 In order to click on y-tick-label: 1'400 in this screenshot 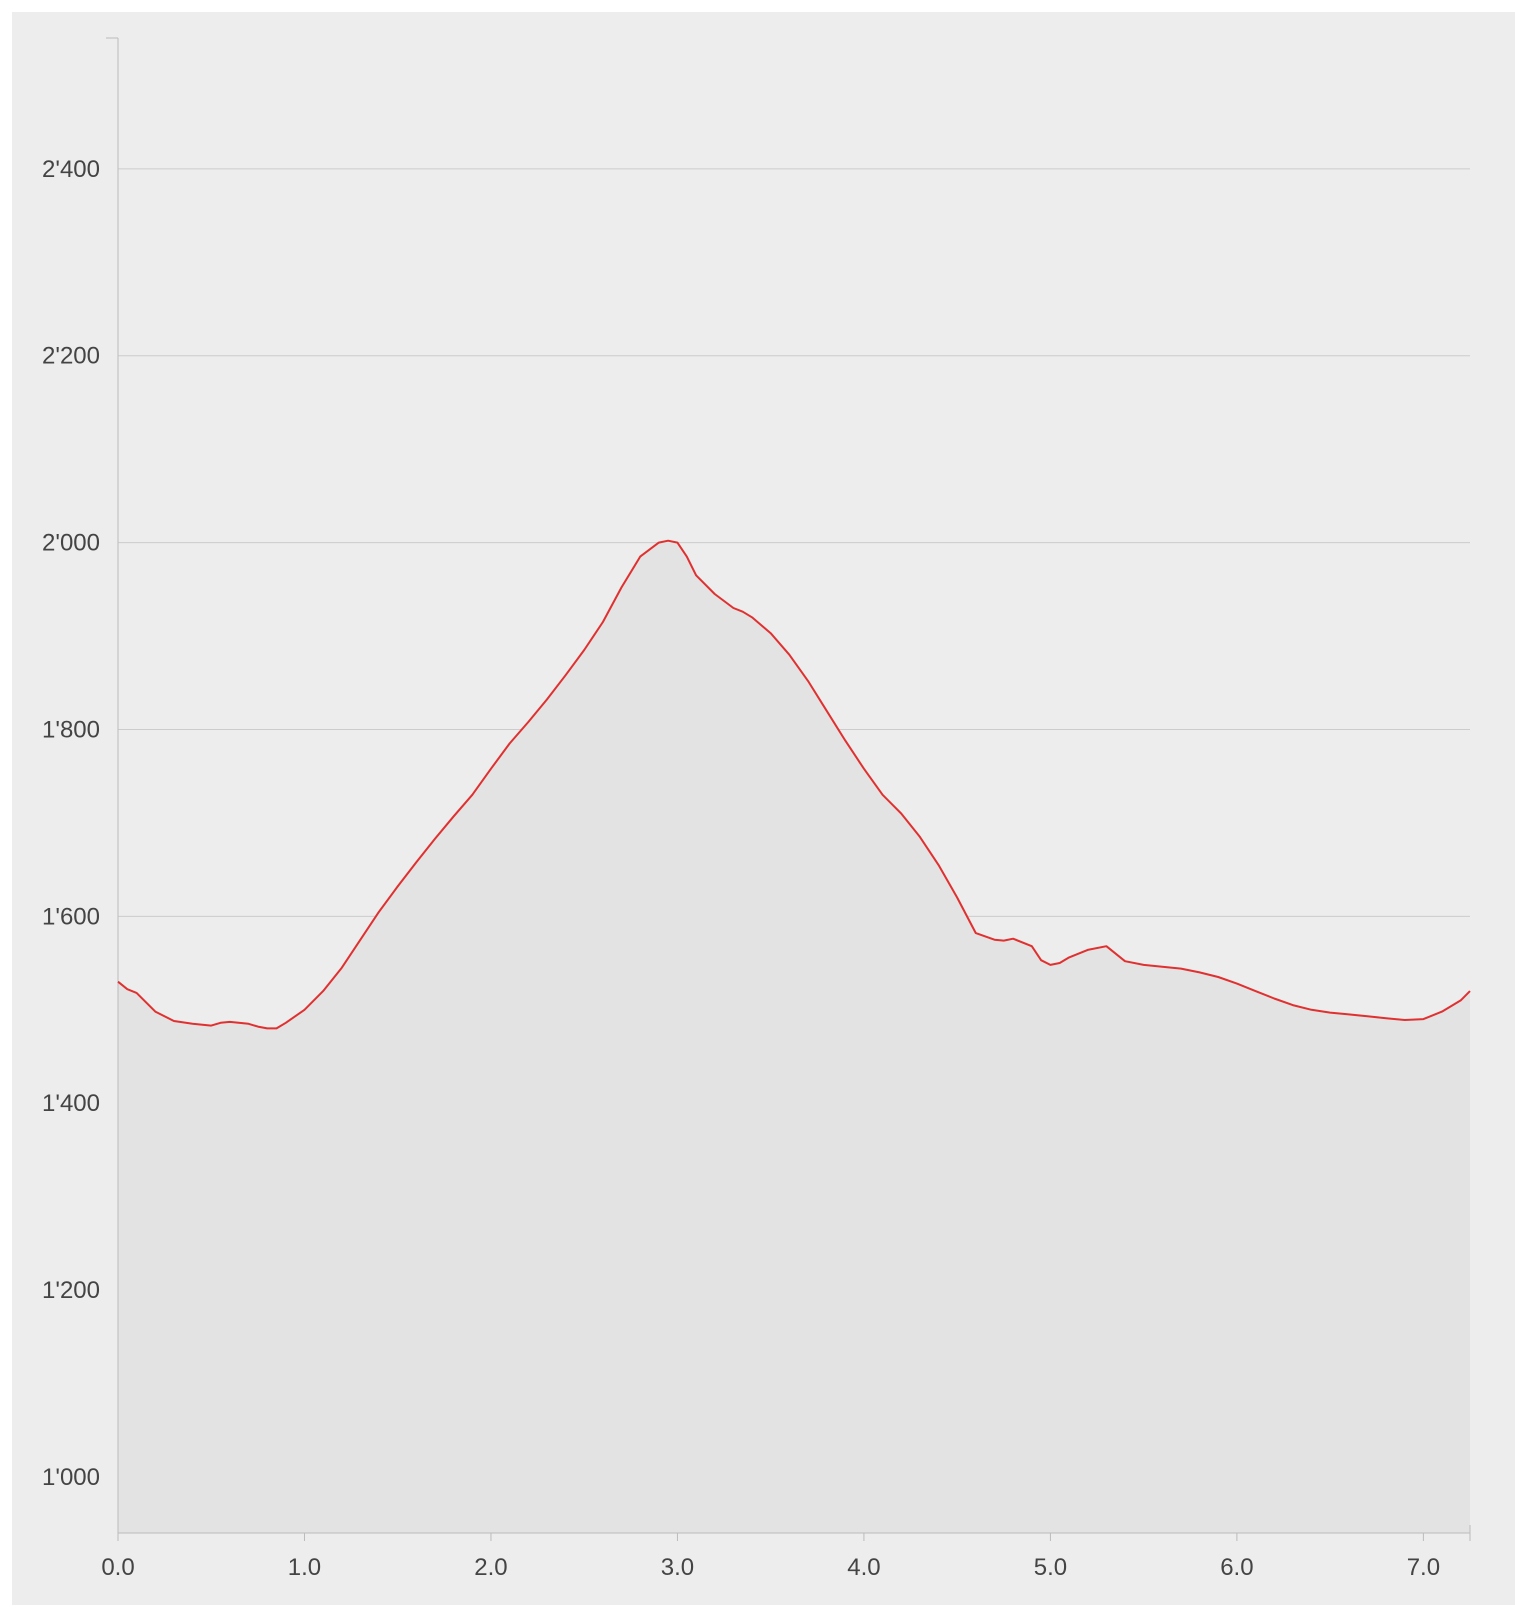, I will do `click(71, 1103)`.